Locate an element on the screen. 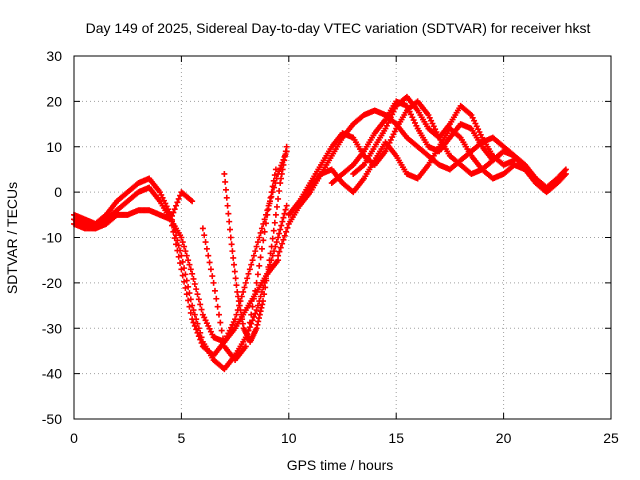  x-tick-label: 10 is located at coordinates (289, 438).